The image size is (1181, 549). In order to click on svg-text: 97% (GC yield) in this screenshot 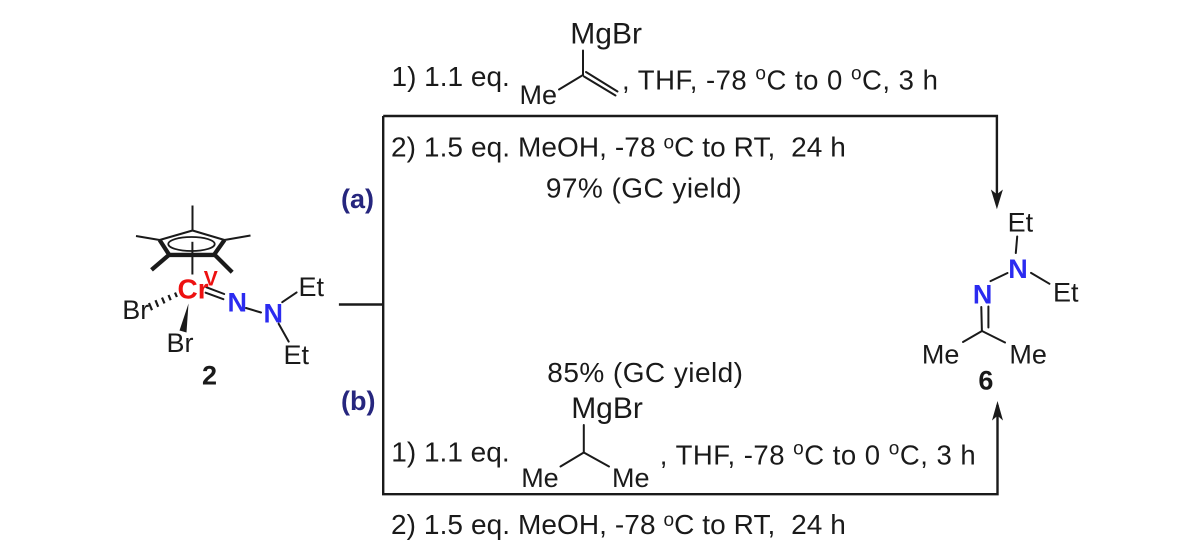, I will do `click(644, 187)`.